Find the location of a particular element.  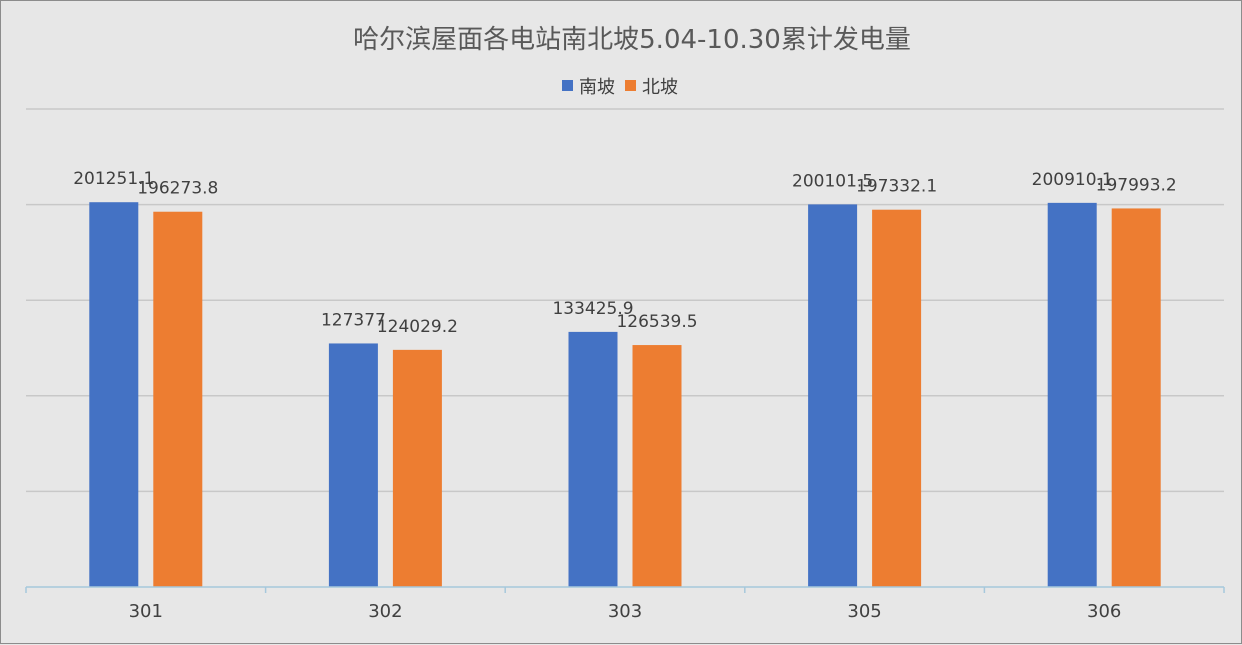

data-label: 126539.5 is located at coordinates (656, 322).